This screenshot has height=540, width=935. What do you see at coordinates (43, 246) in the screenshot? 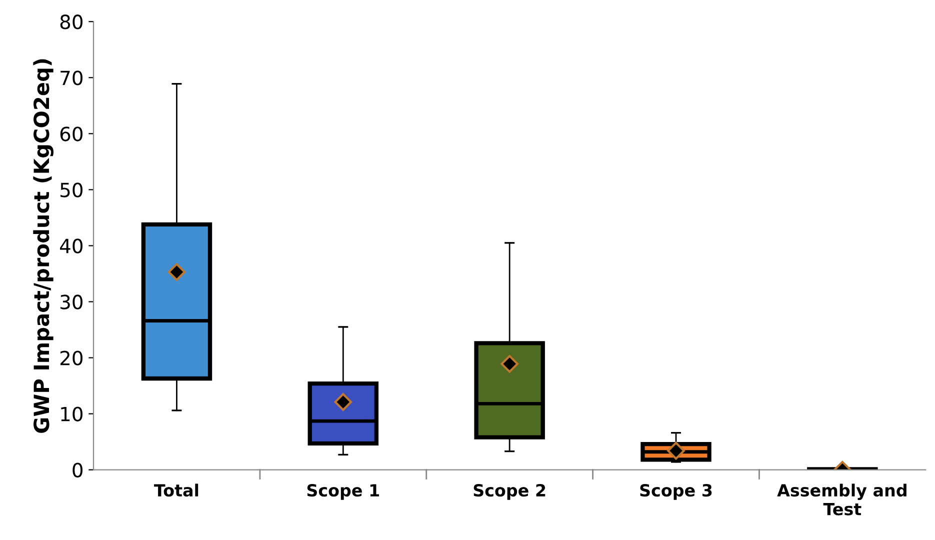
I see `y-axis-title: GWP Impact/product (KgCO2eq)` at bounding box center [43, 246].